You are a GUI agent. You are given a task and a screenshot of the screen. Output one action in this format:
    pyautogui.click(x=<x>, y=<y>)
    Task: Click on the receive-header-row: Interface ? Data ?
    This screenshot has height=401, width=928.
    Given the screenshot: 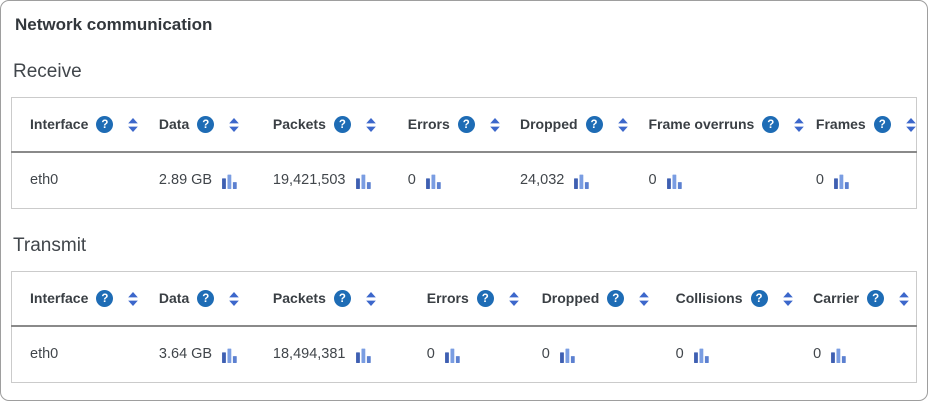 What is the action you would take?
    pyautogui.click(x=464, y=125)
    